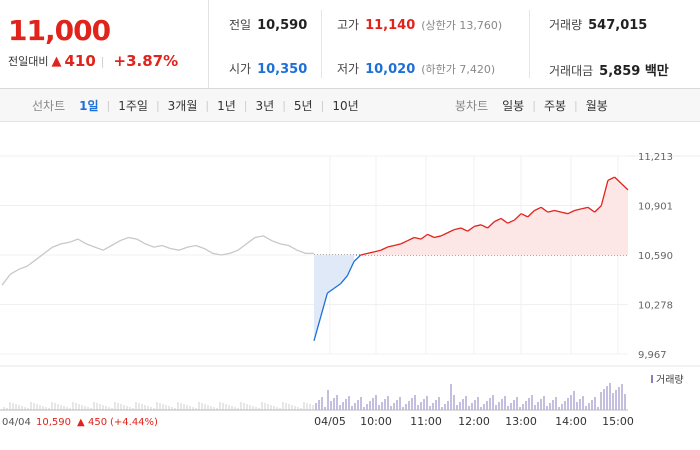  What do you see at coordinates (655, 306) in the screenshot?
I see `y-tick-label: 10,278` at bounding box center [655, 306].